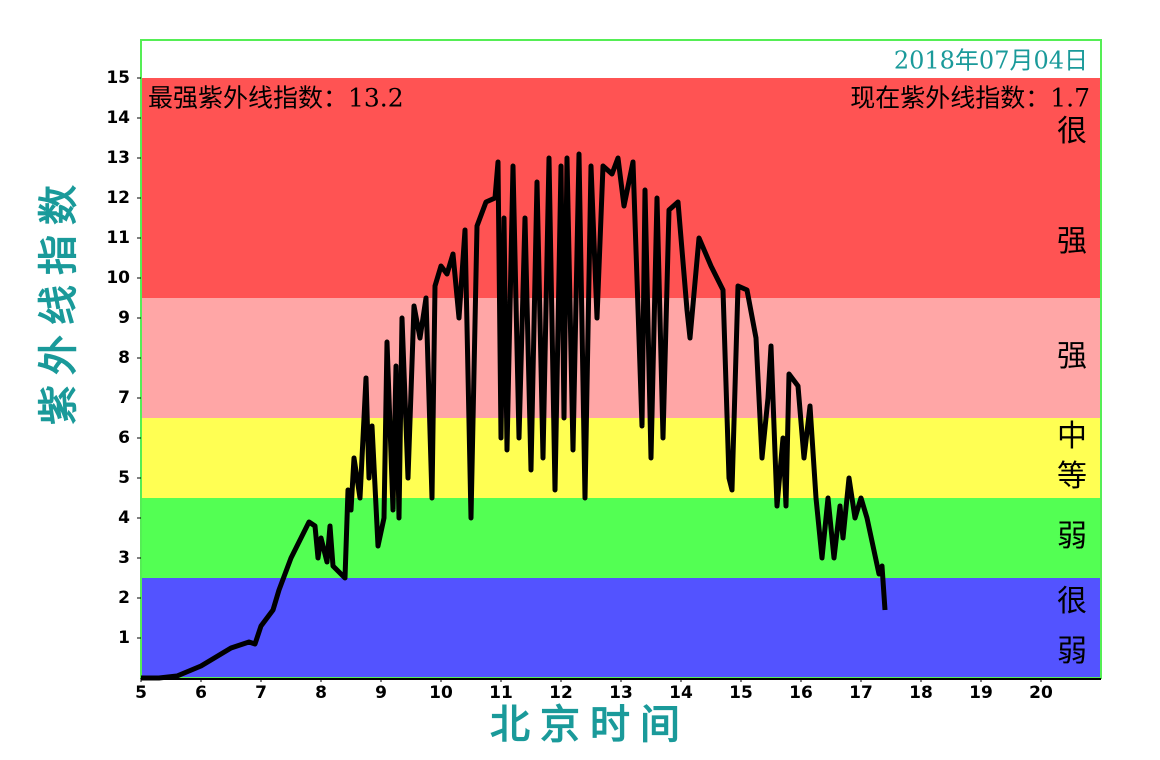 This screenshot has width=1160, height=760. Describe the element at coordinates (681, 693) in the screenshot. I see `x-tick-label: 14` at that location.